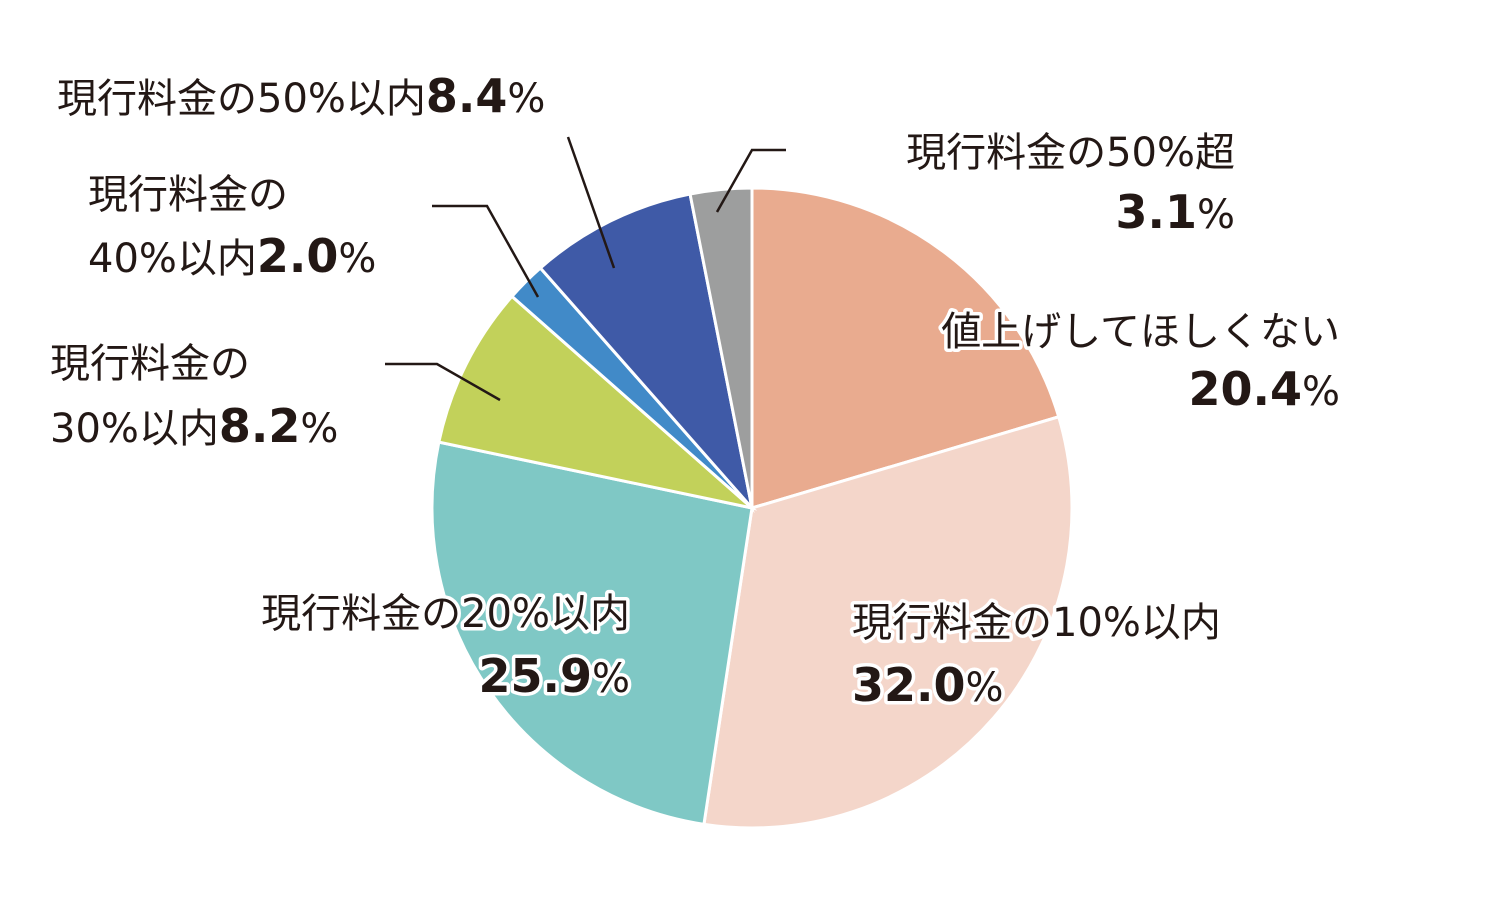  What do you see at coordinates (172, 259) in the screenshot?
I see `slice-name-part: 40%以内` at bounding box center [172, 259].